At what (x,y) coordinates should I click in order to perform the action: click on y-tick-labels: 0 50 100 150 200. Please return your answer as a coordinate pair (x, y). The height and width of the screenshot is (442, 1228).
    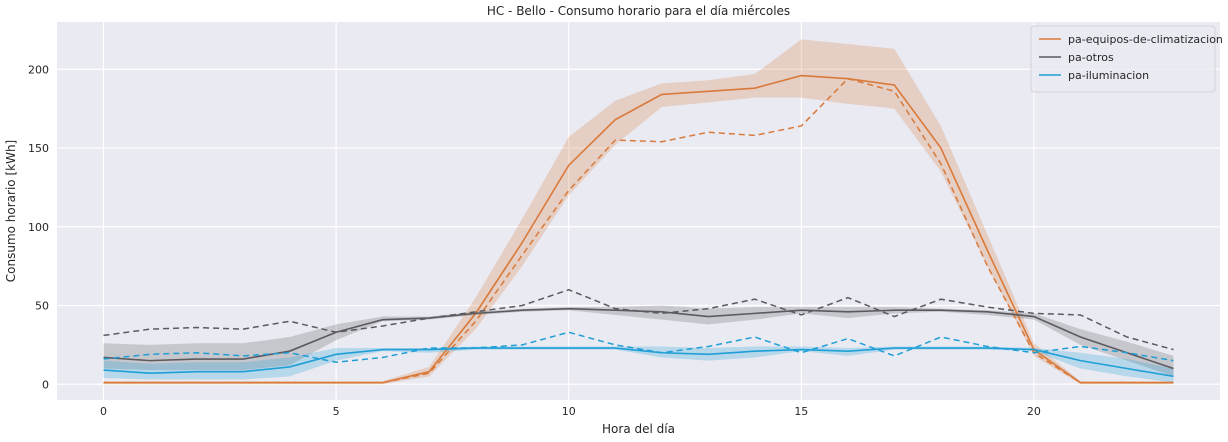
    Looking at the image, I should click on (38, 227).